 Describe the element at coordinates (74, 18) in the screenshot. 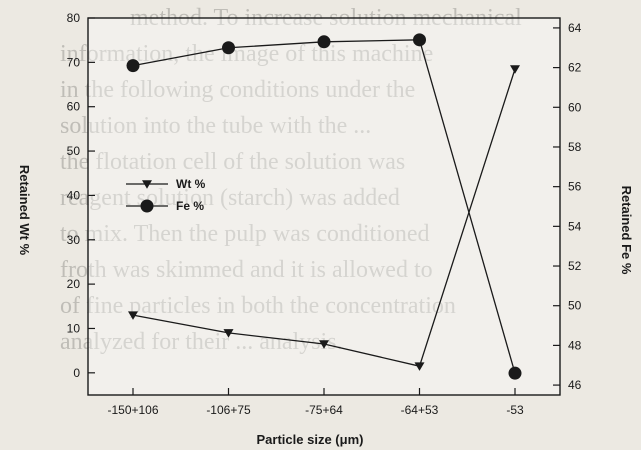

I see `y-axis-tick-label: 80` at that location.